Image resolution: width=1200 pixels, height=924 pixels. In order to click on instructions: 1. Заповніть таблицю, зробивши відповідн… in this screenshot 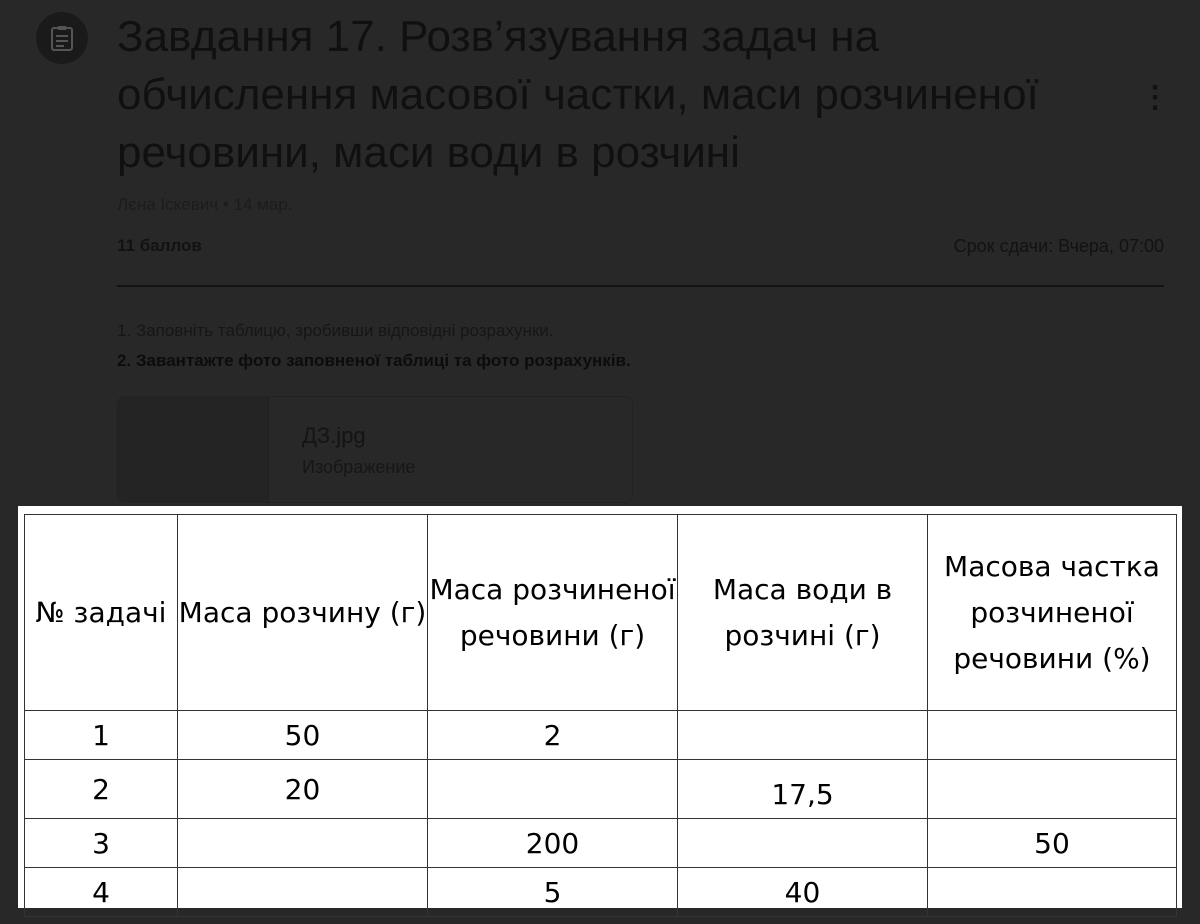, I will do `click(374, 346)`.